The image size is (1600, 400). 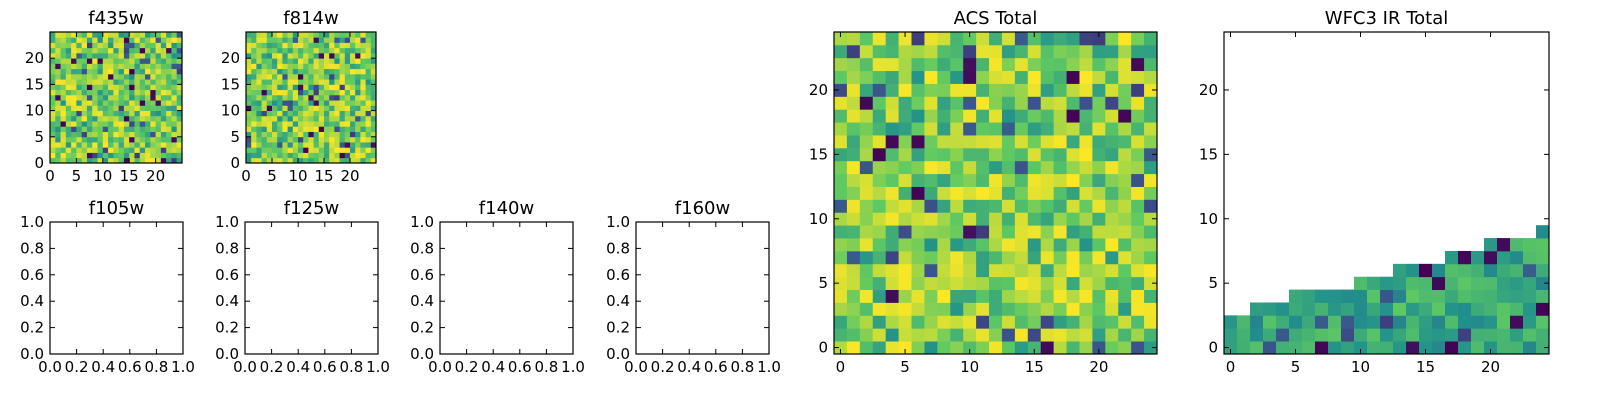 What do you see at coordinates (546, 367) in the screenshot?
I see `x-tick-label: 0.8` at bounding box center [546, 367].